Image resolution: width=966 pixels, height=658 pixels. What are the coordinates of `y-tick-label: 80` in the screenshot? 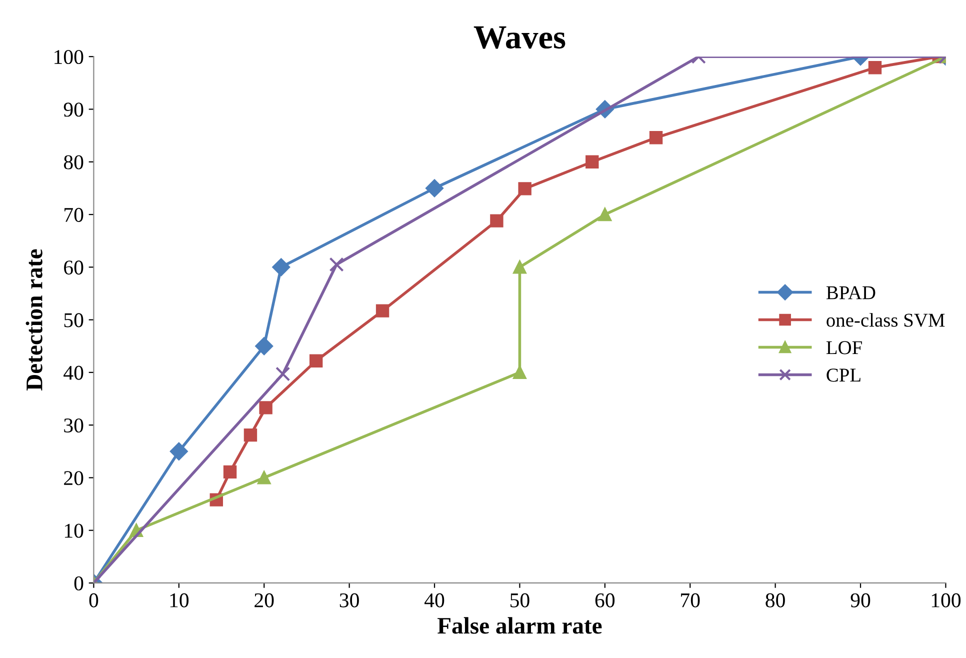 It's located at (74, 162).